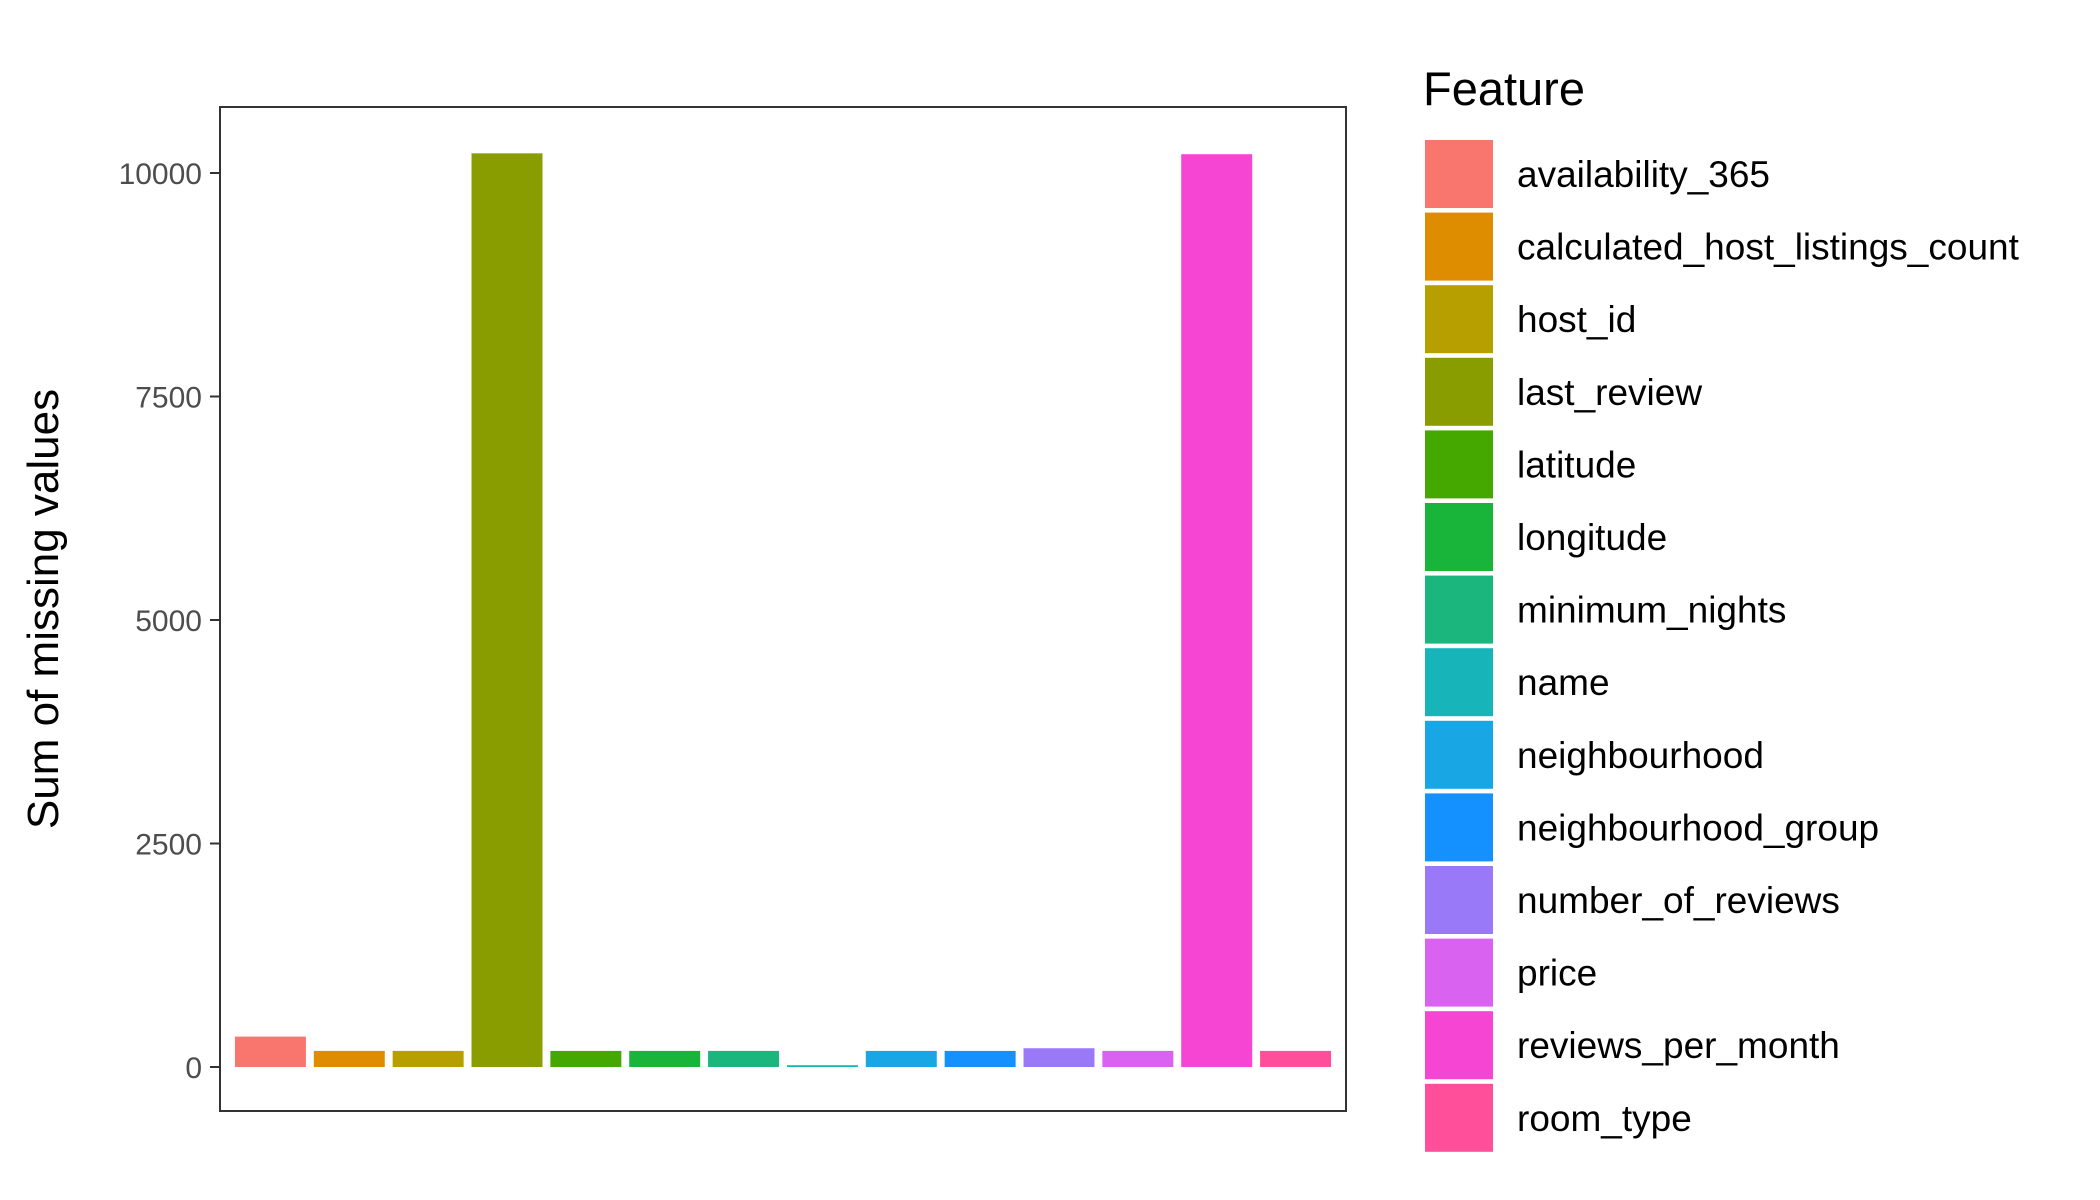 The width and height of the screenshot is (2100, 1200). I want to click on legend-label-reviews-per-month: reviews_per_month, so click(1678, 1045).